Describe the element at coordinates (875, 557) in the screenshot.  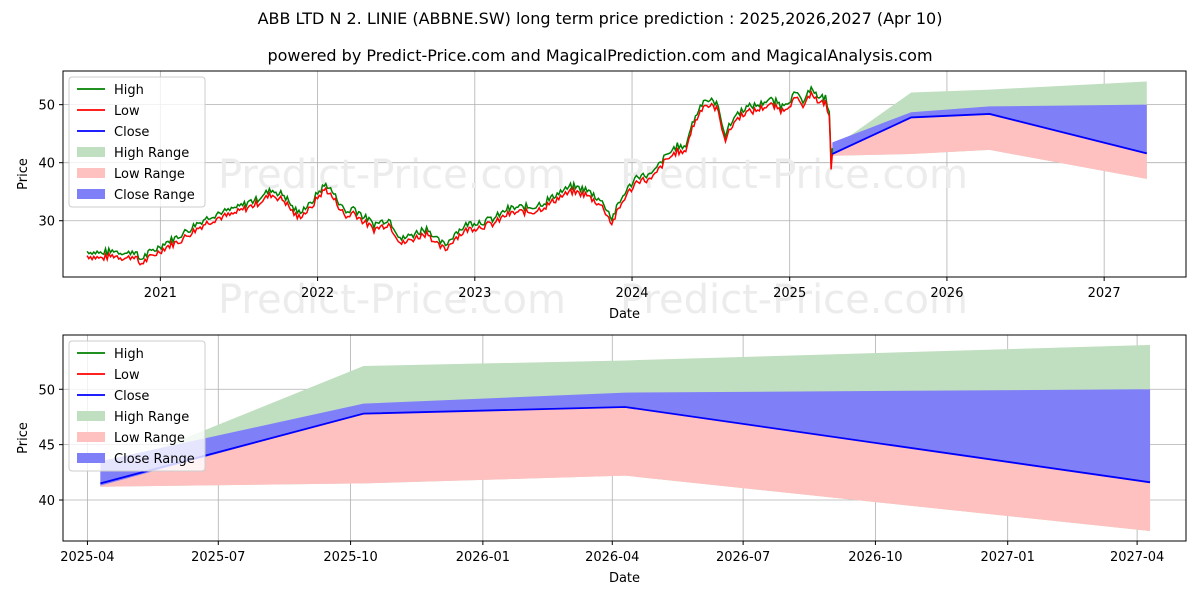
I see `x-tick-label: 2026-10` at that location.